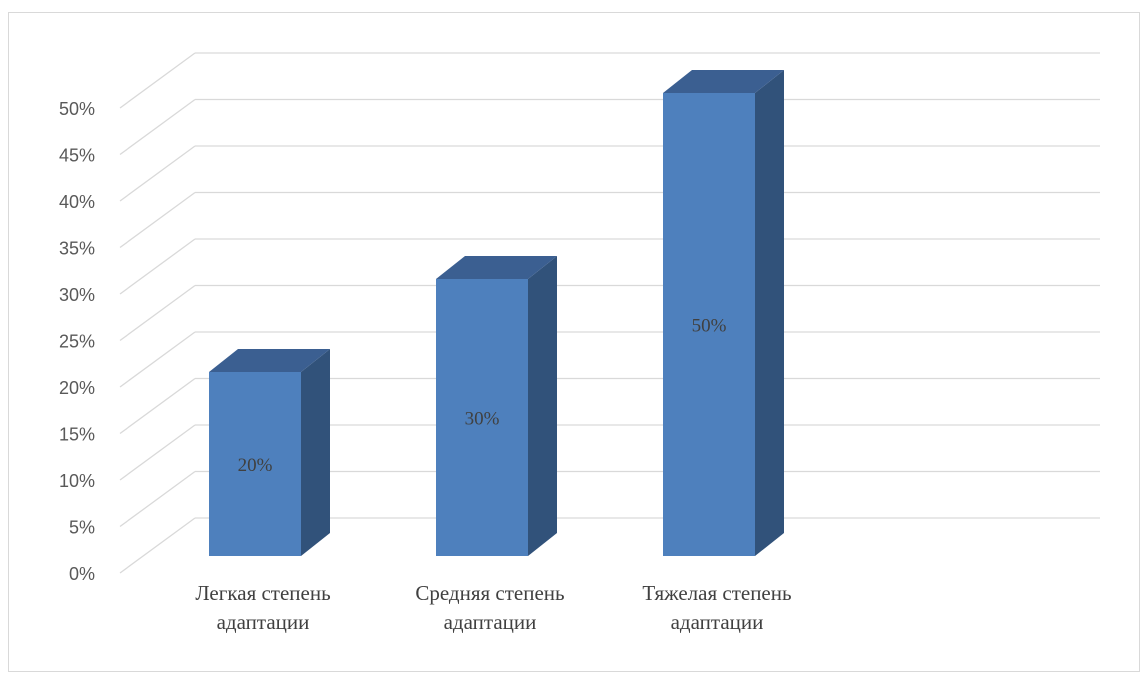 The width and height of the screenshot is (1148, 677). I want to click on data-label: 20%, so click(255, 465).